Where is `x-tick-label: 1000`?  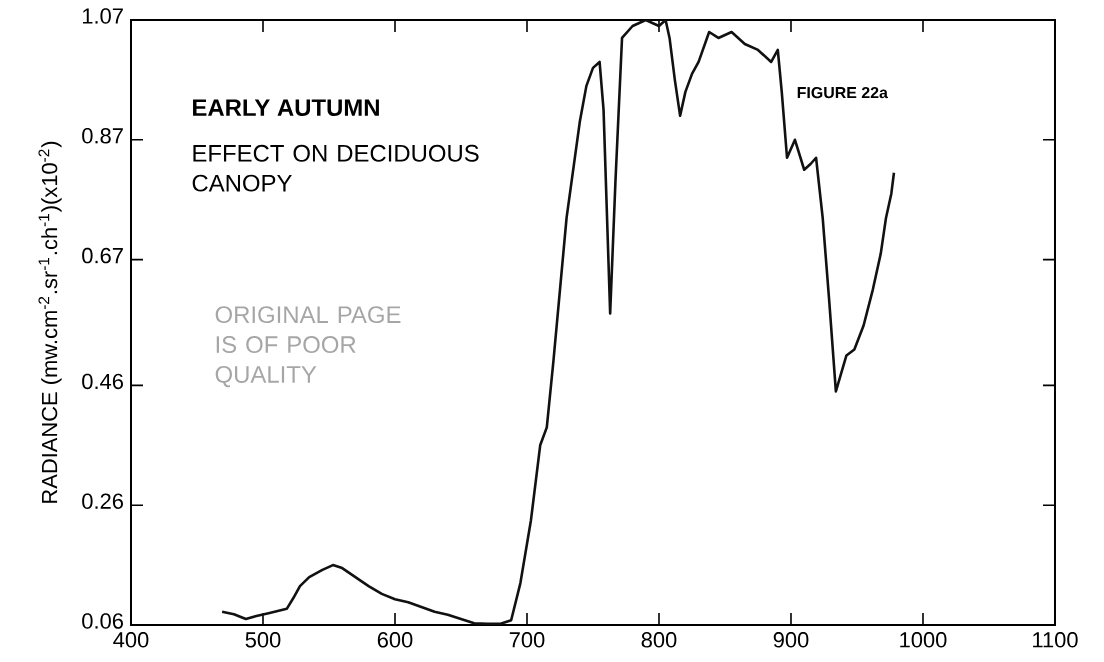 x-tick-label: 1000 is located at coordinates (923, 640).